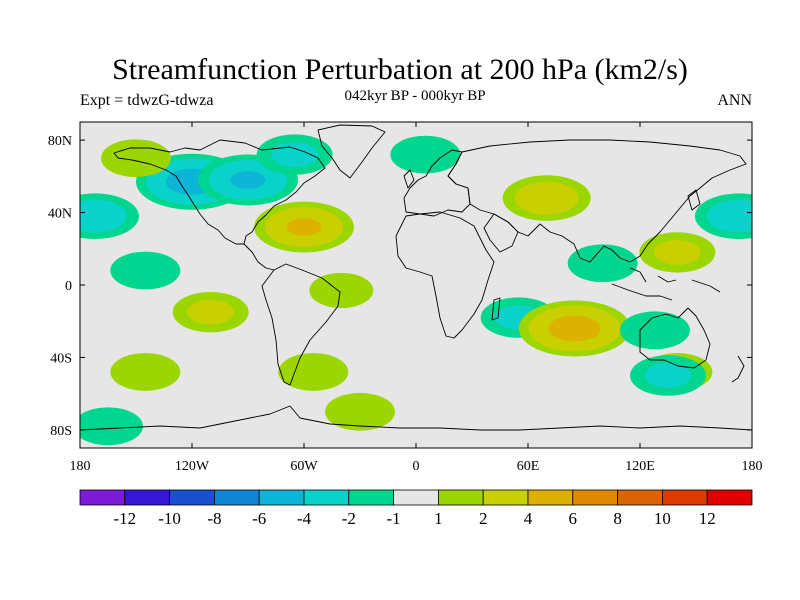  What do you see at coordinates (301, 324) in the screenshot?
I see `south-america-coastline` at bounding box center [301, 324].